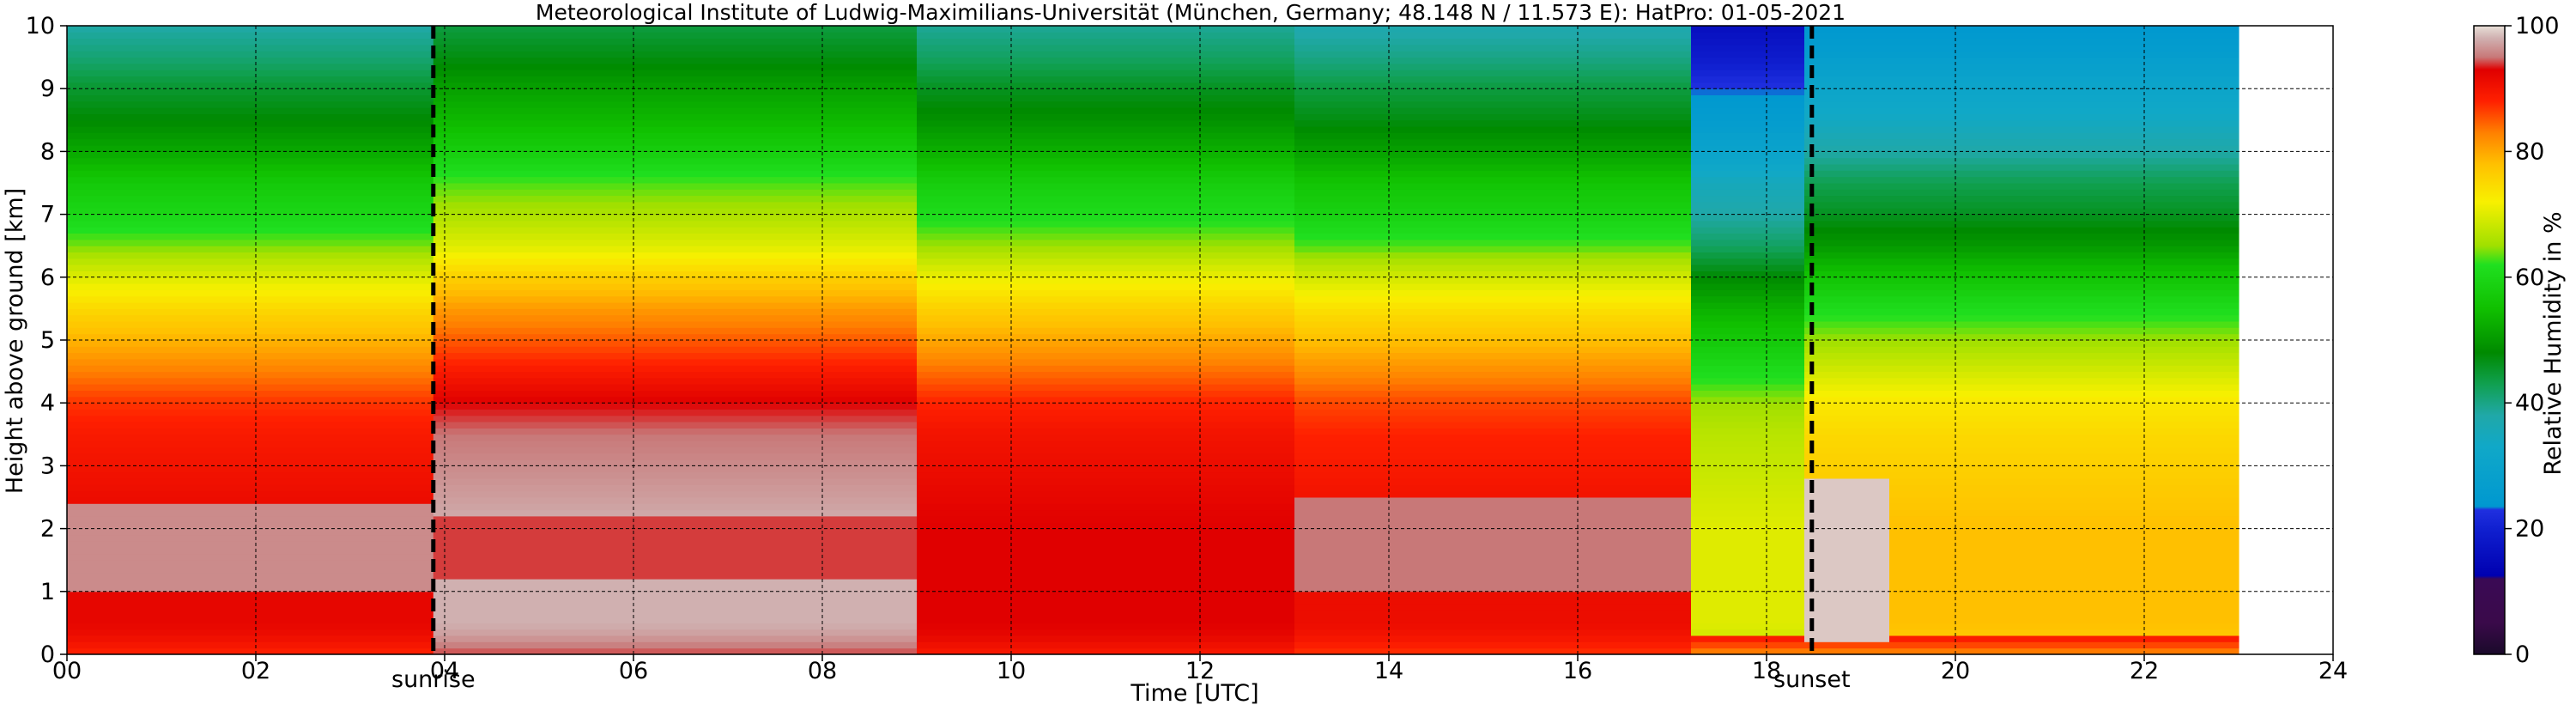 This screenshot has width=2576, height=711. I want to click on x-tick-label: 22, so click(2144, 671).